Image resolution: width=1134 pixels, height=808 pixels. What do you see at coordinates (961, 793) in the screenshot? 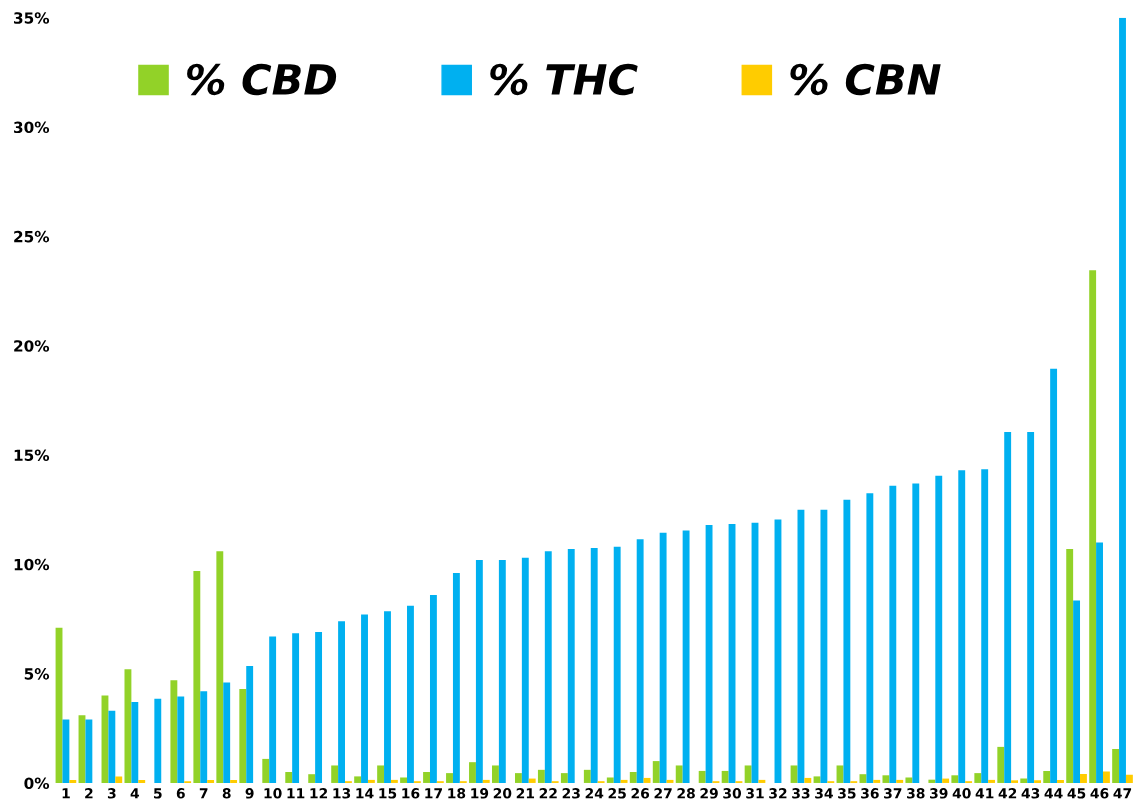
I see `x-tick-label: 40` at bounding box center [961, 793].